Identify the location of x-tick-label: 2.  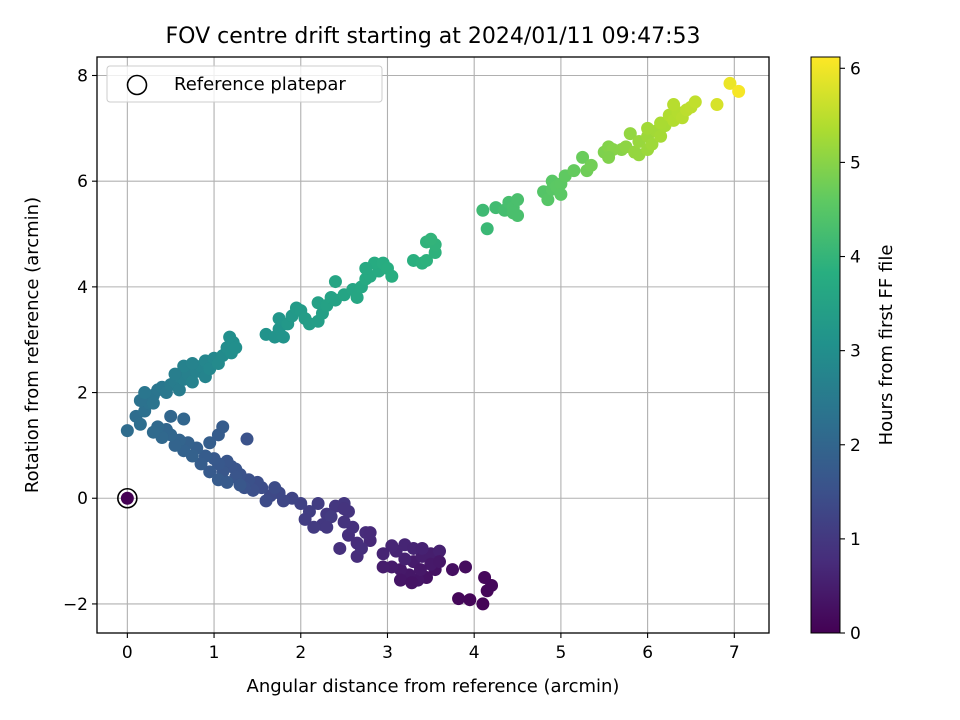
(300, 653).